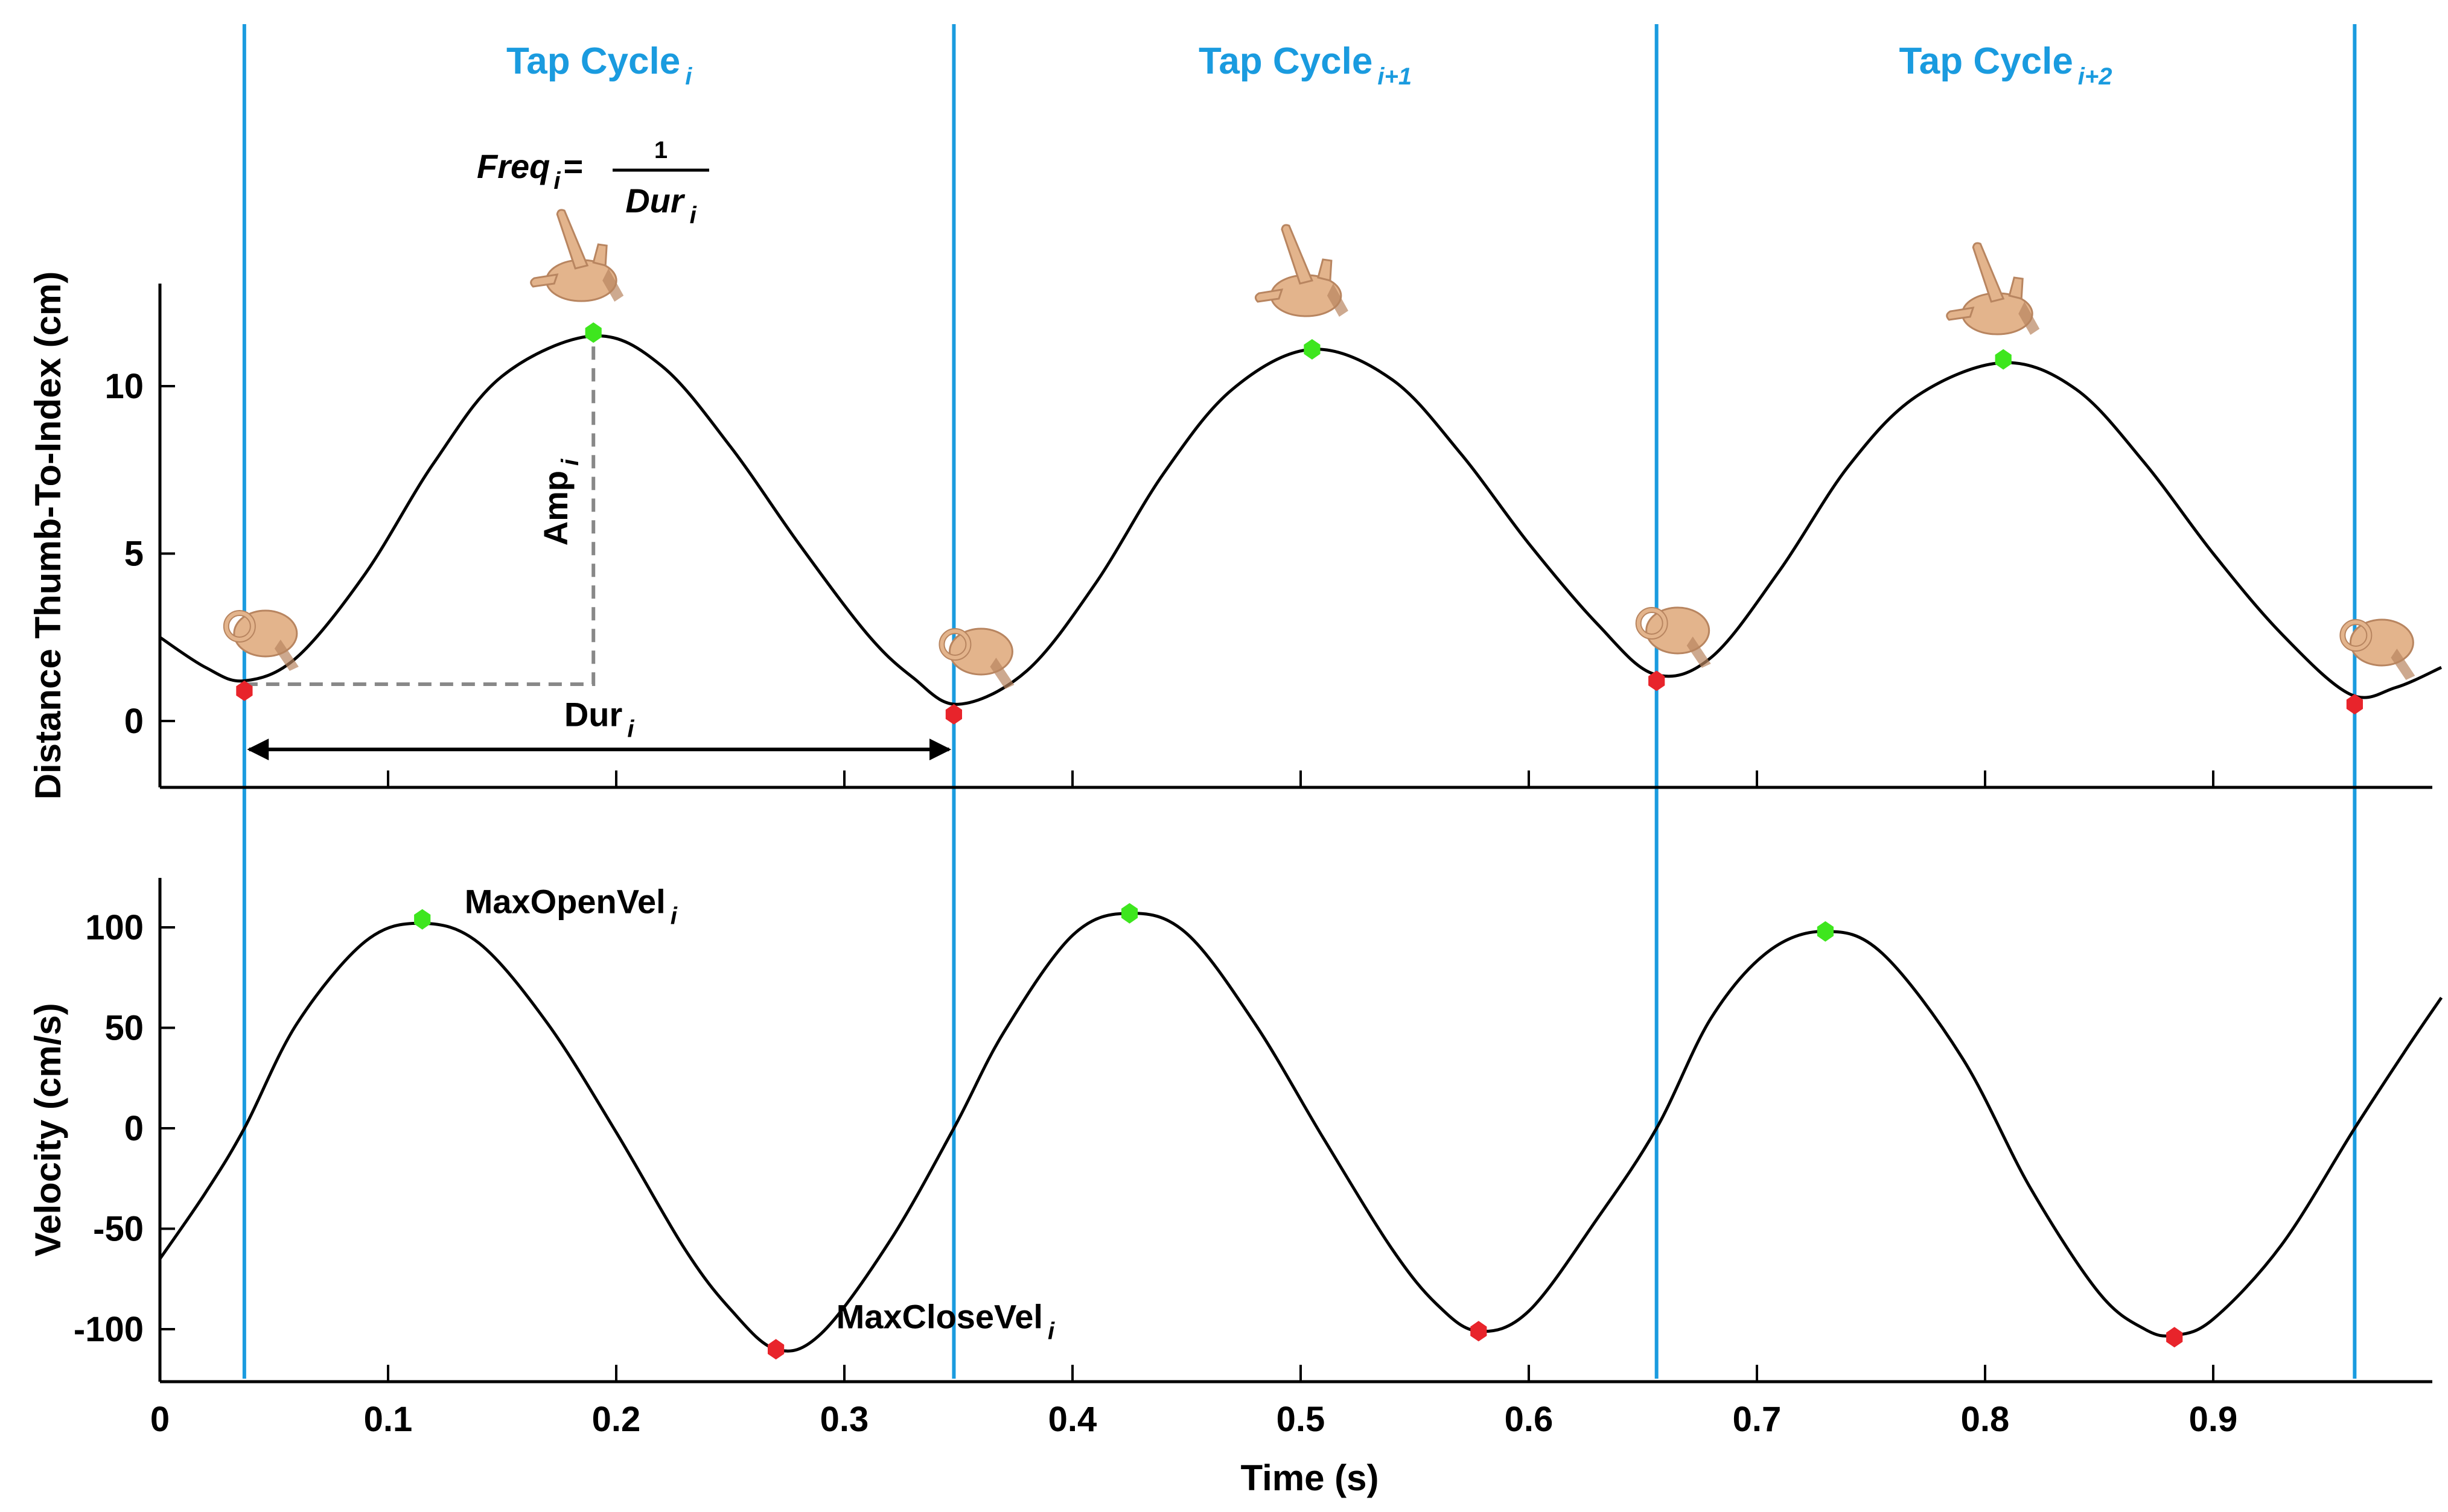 This screenshot has width=2448, height=1512. Describe the element at coordinates (1985, 1419) in the screenshot. I see `x-tick-label: 0.8` at that location.